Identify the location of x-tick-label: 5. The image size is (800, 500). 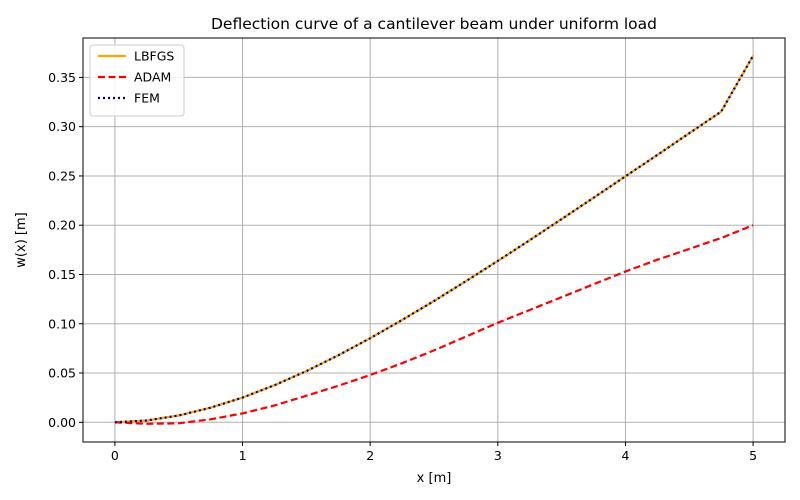
(753, 455).